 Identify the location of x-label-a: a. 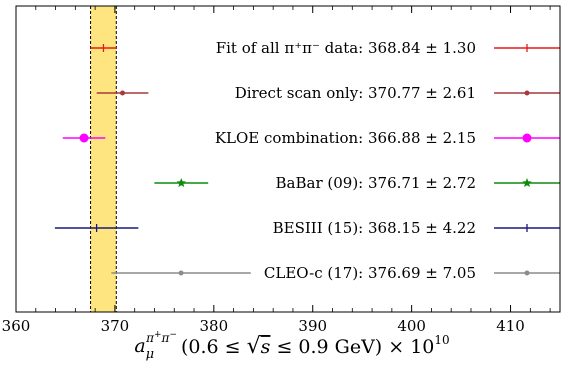
(139, 346).